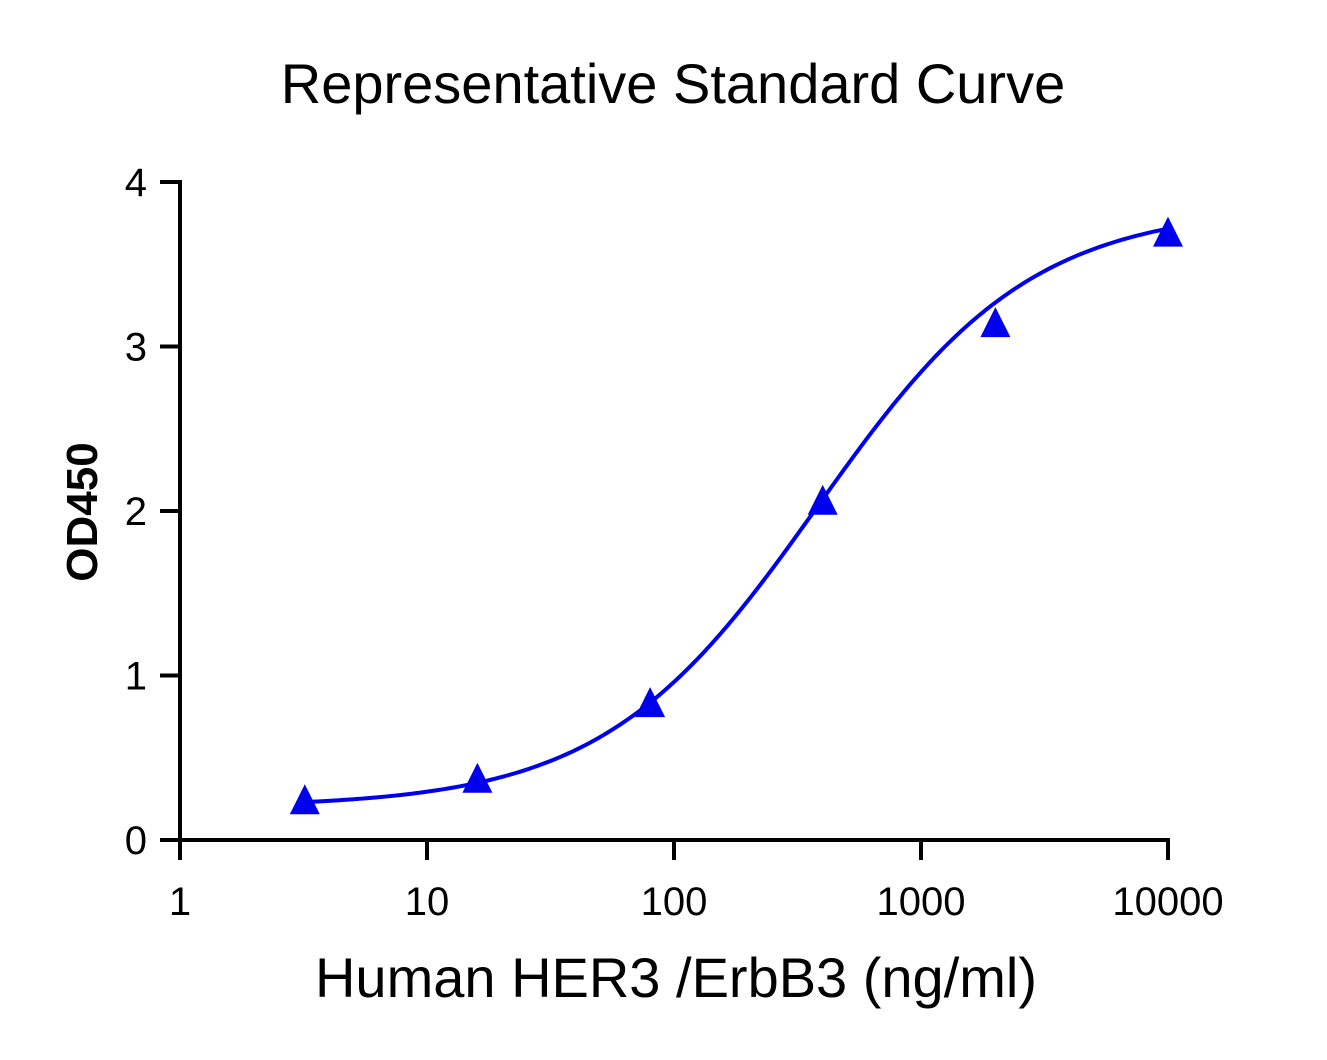  Describe the element at coordinates (921, 902) in the screenshot. I see `x-tick-label: 1000` at that location.